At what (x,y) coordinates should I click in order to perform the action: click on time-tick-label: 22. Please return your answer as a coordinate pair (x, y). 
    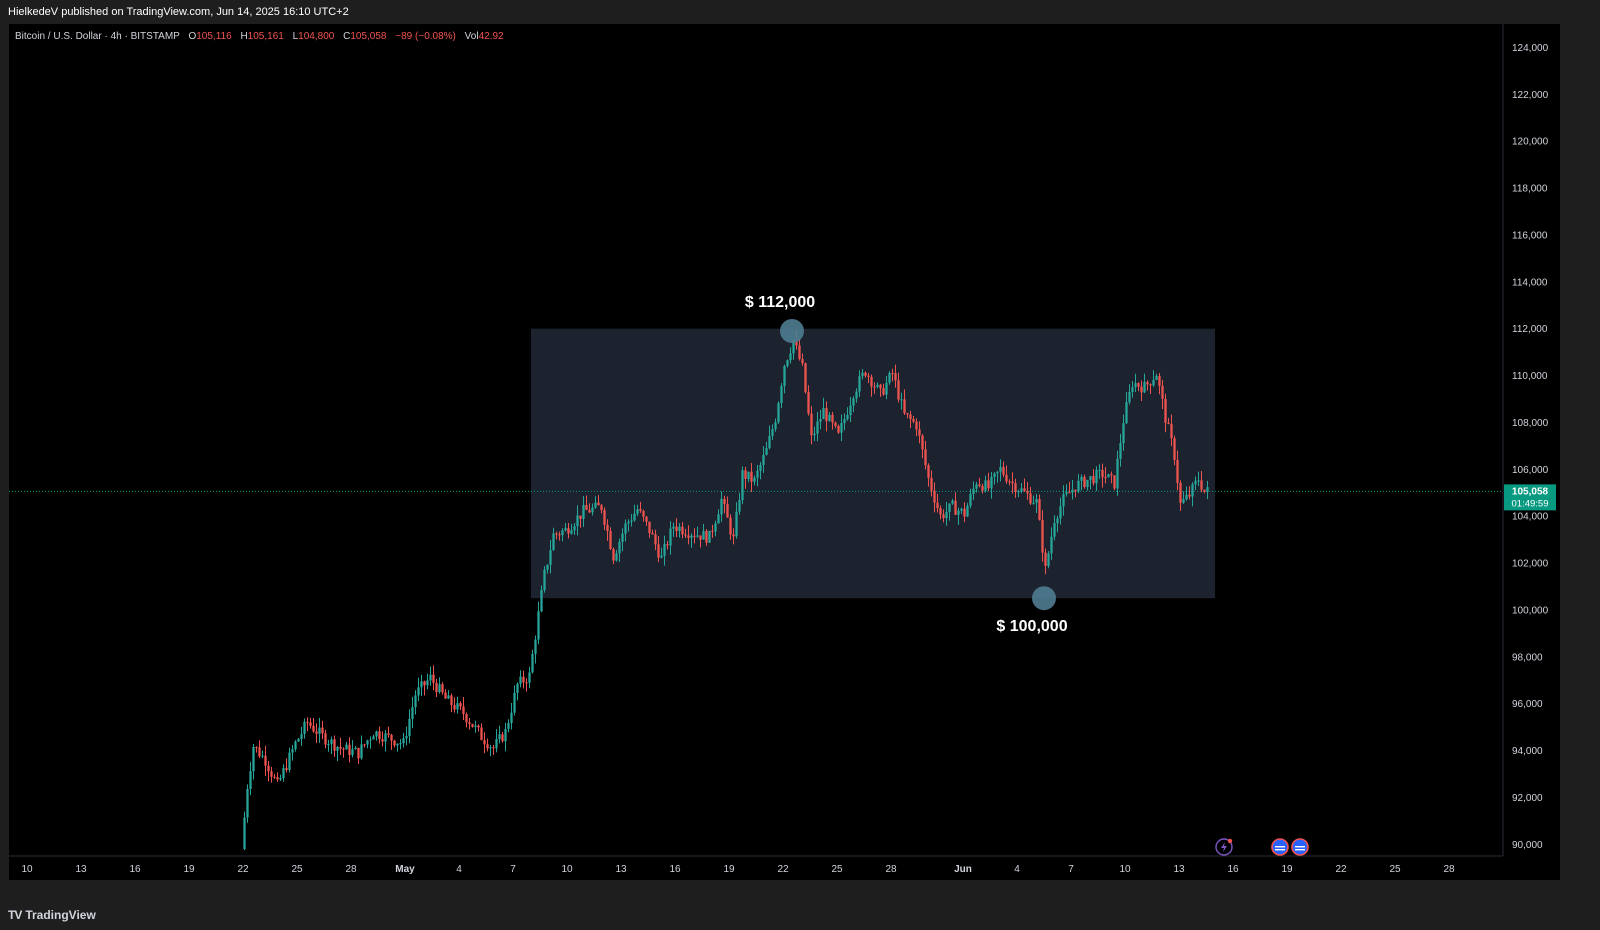
    Looking at the image, I should click on (243, 869).